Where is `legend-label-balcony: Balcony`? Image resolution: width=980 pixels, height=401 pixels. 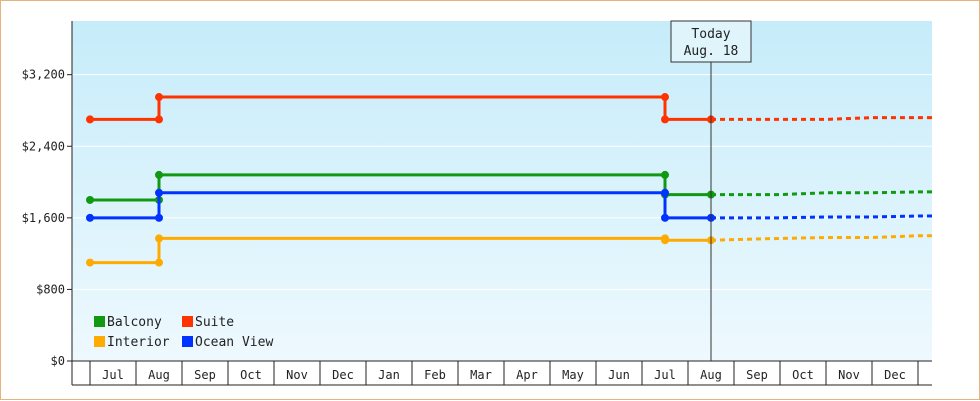
legend-label-balcony: Balcony is located at coordinates (134, 322).